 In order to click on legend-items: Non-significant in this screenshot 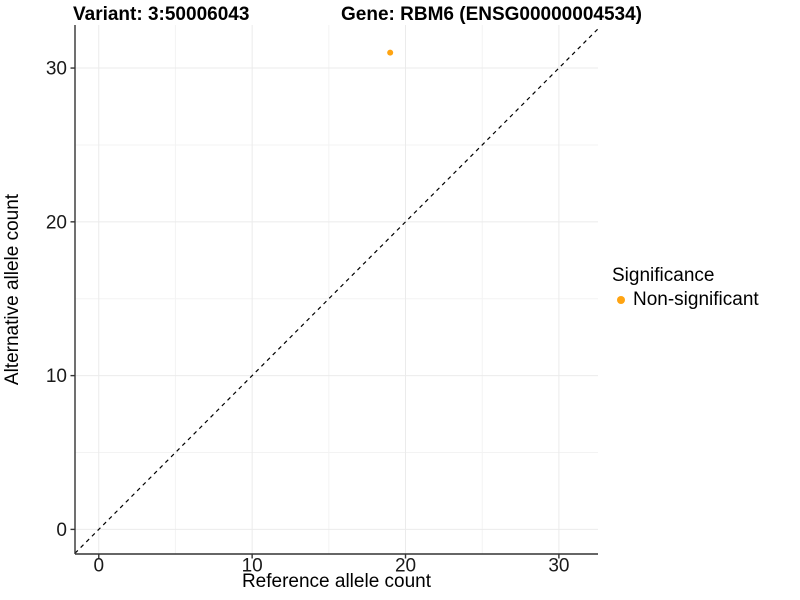, I will do `click(685, 300)`.